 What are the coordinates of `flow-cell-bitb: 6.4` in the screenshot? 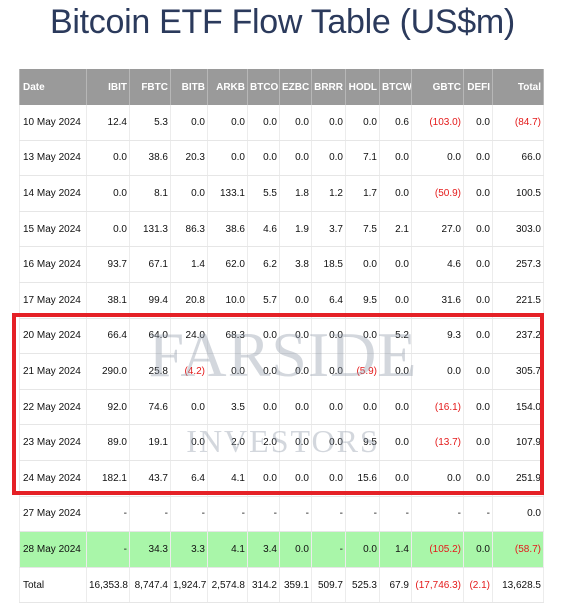 It's located at (189, 478).